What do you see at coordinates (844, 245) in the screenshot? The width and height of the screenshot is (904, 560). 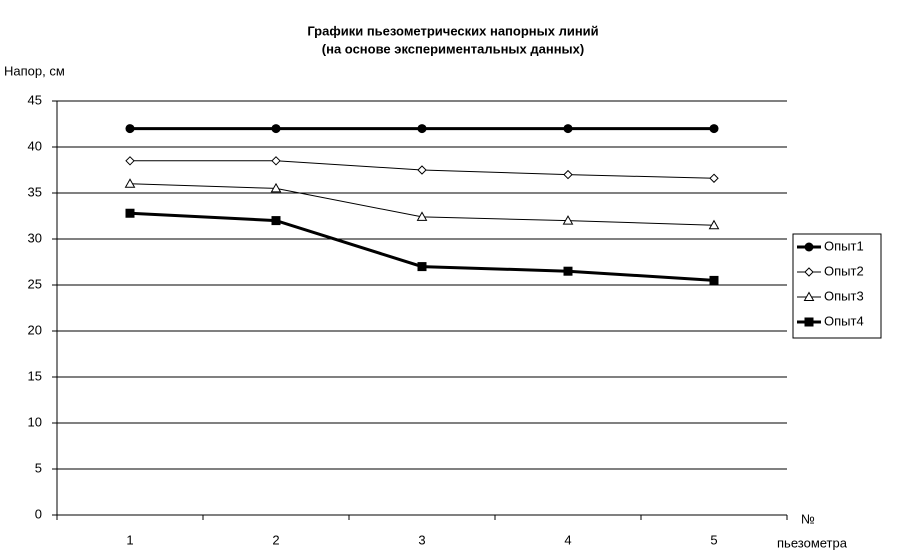 I see `legend-label: Опыт1` at bounding box center [844, 245].